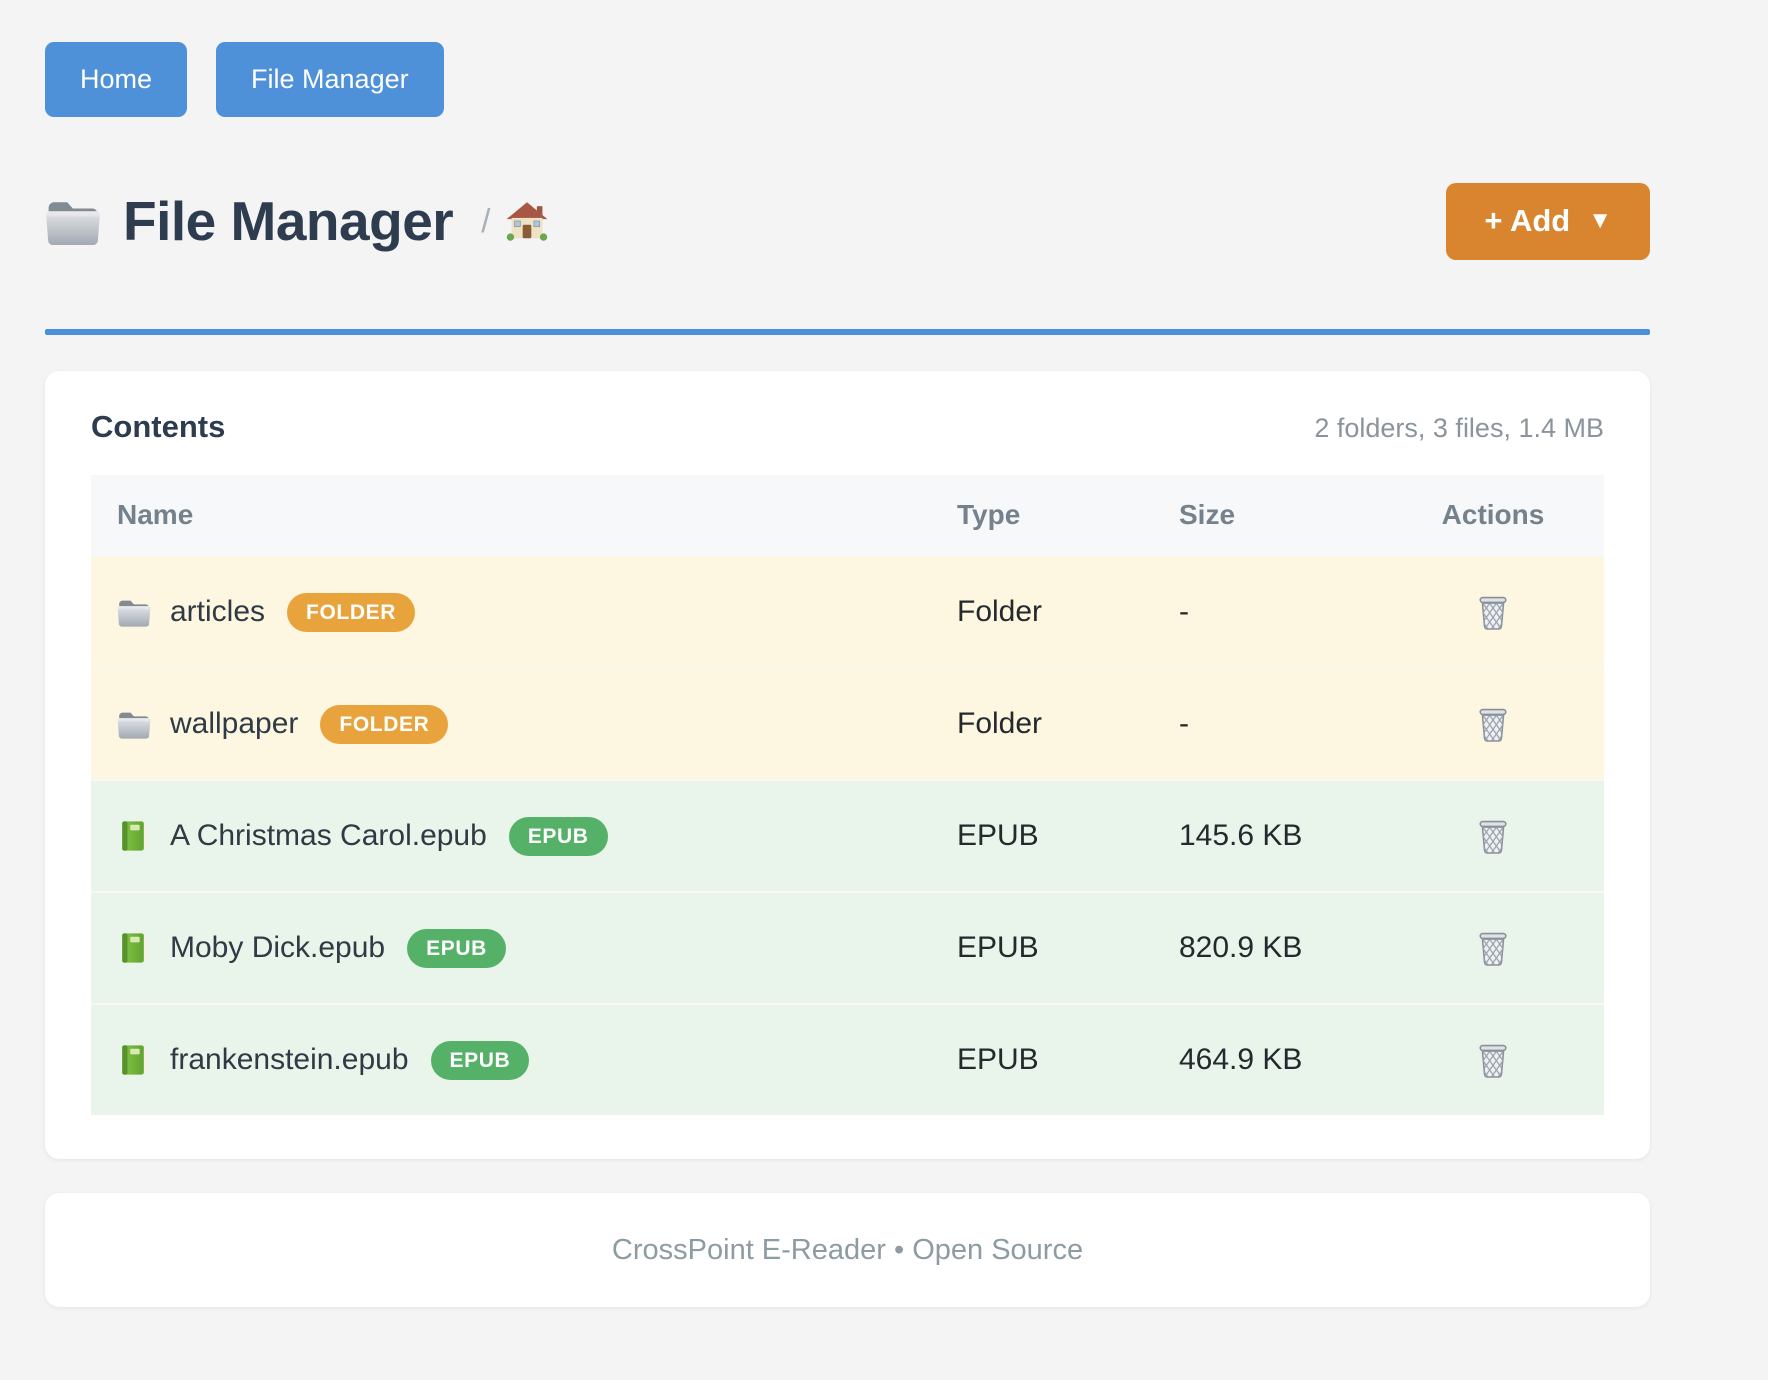  What do you see at coordinates (847, 515) in the screenshot?
I see `table-header-row: Name Type Size Actions` at bounding box center [847, 515].